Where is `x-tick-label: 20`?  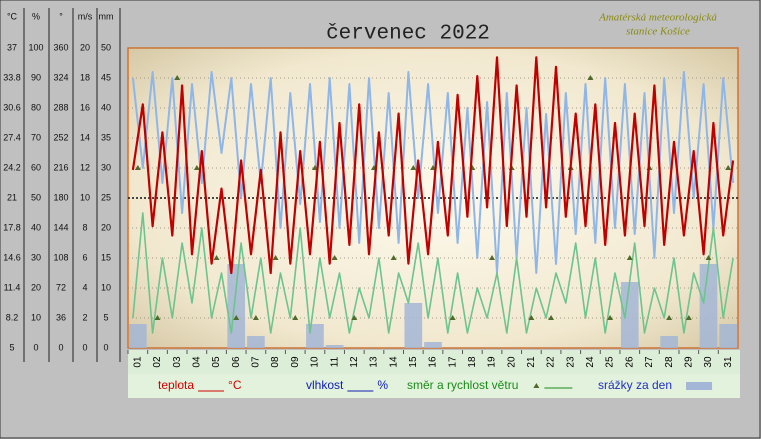
x-tick-label: 20 is located at coordinates (511, 362).